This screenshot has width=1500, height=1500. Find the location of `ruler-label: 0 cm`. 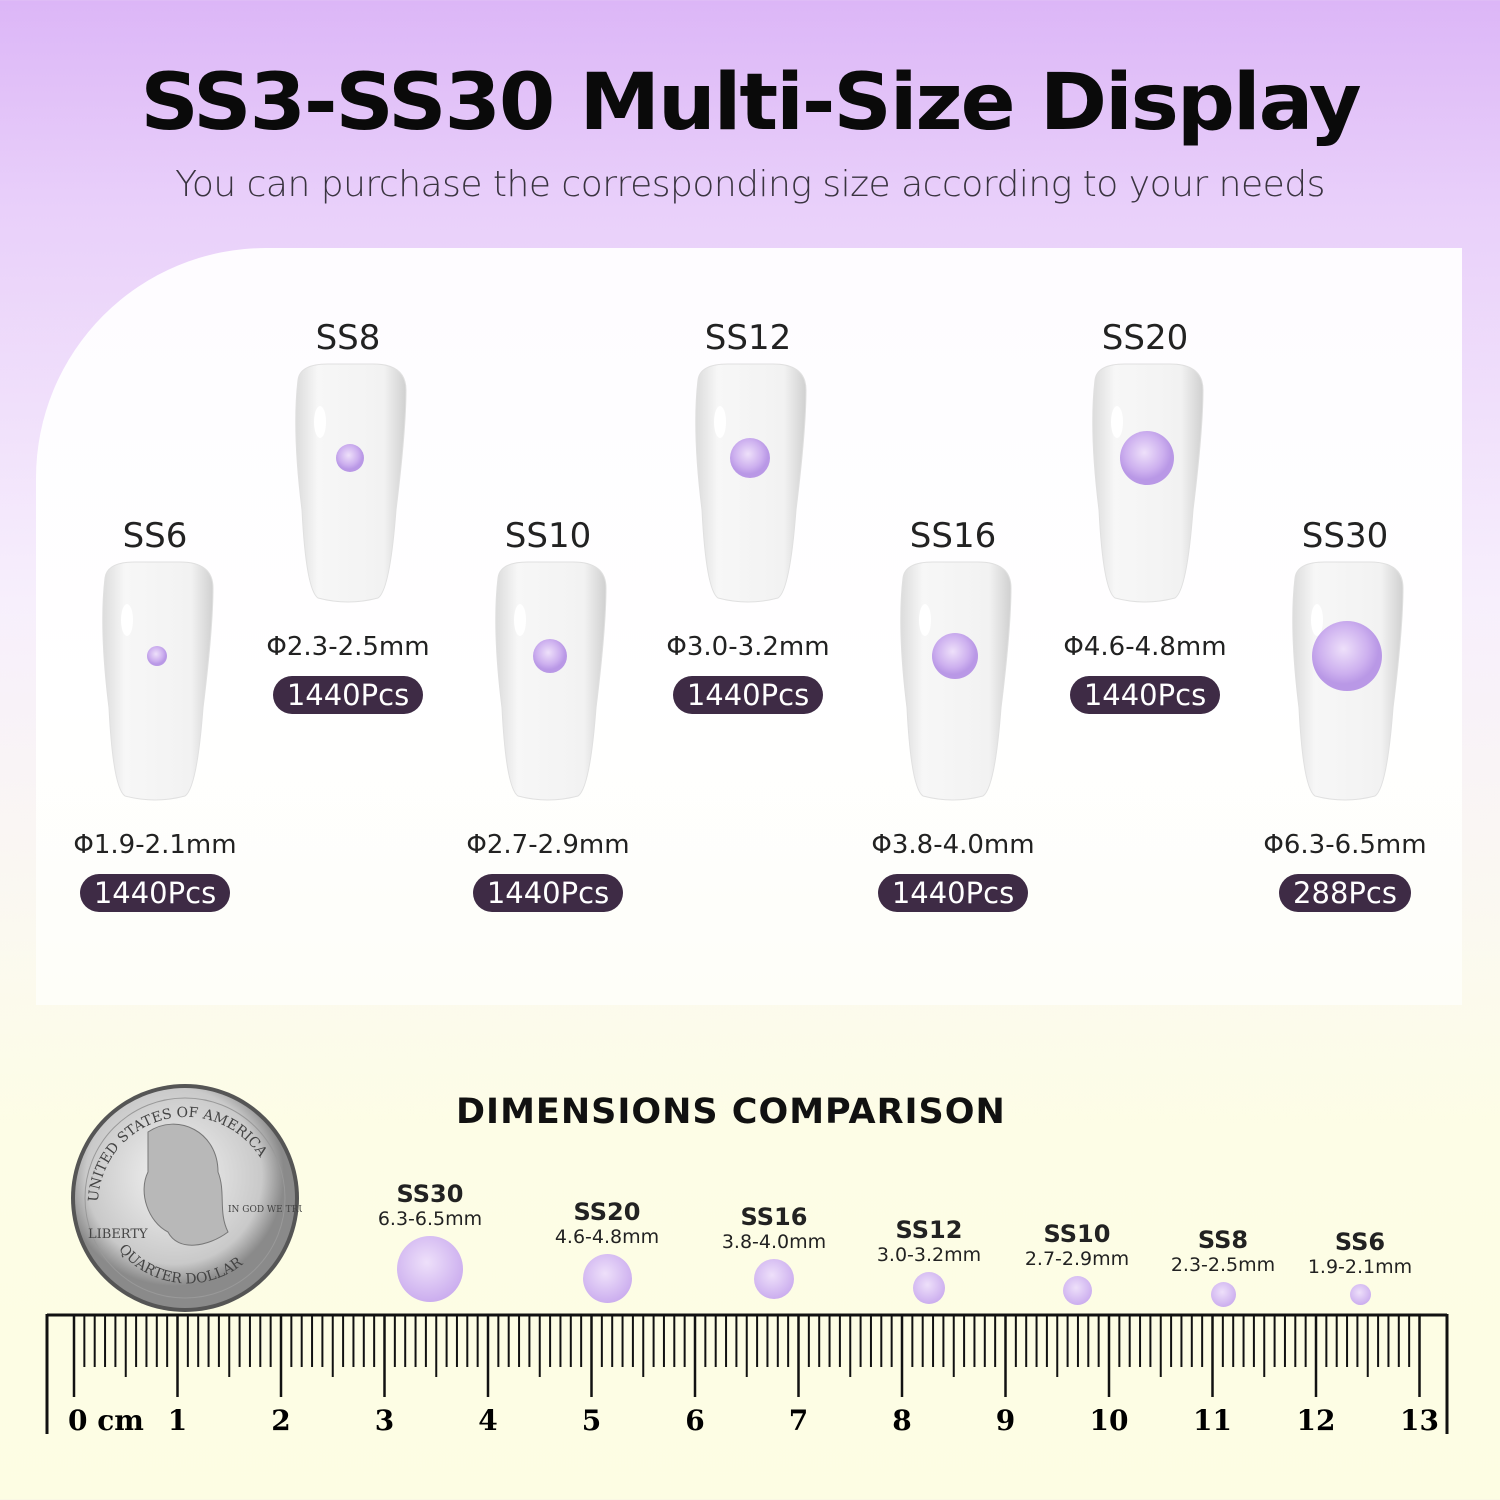

ruler-label: 0 cm is located at coordinates (106, 1420).